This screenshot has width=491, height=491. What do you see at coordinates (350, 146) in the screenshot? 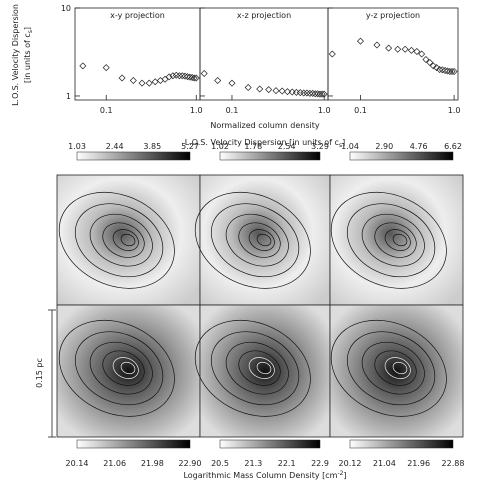
I see `colorbar-tick-label: 1.04` at bounding box center [350, 146].